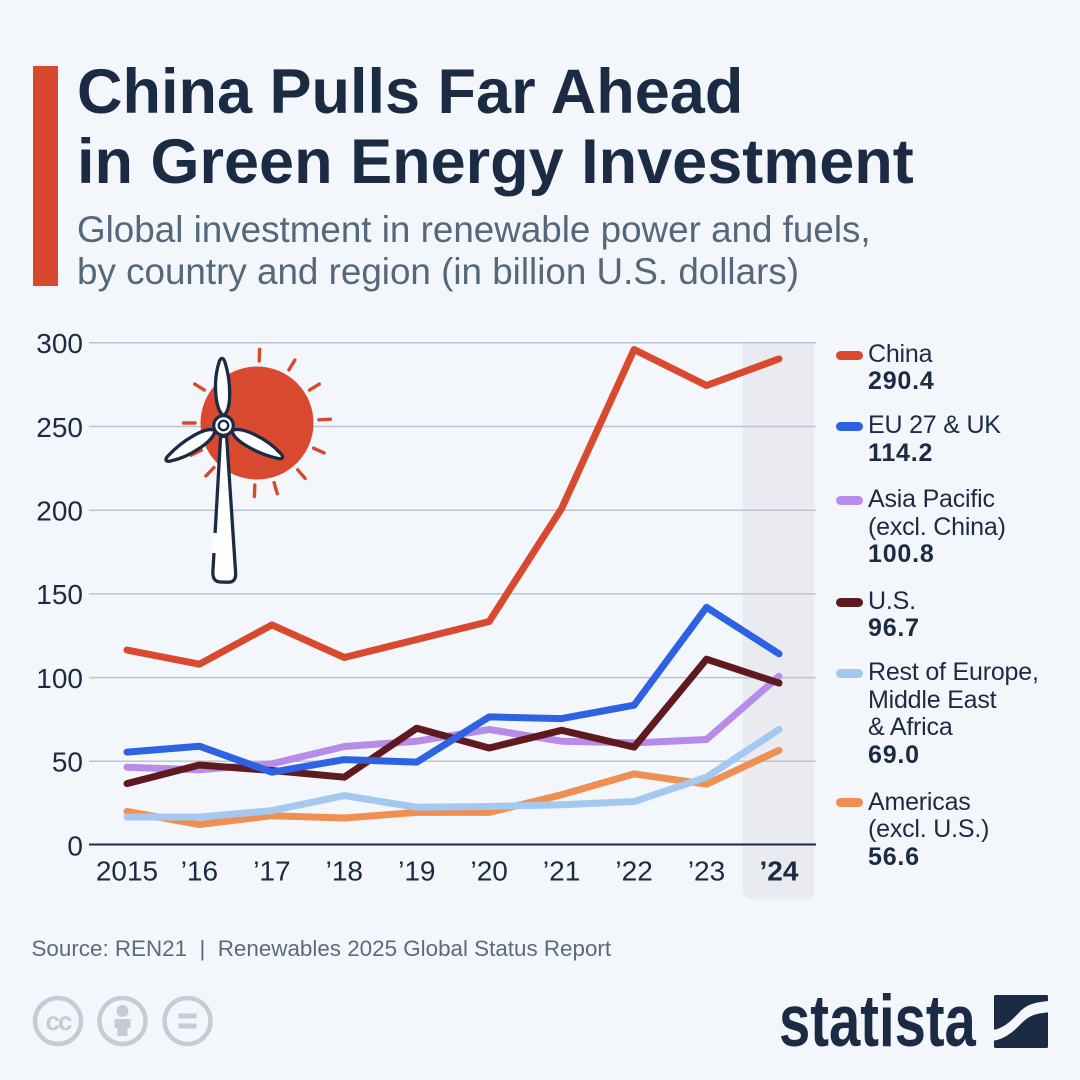 This screenshot has width=1080, height=1080. Describe the element at coordinates (561, 871) in the screenshot. I see `svg-text: ’21` at that location.